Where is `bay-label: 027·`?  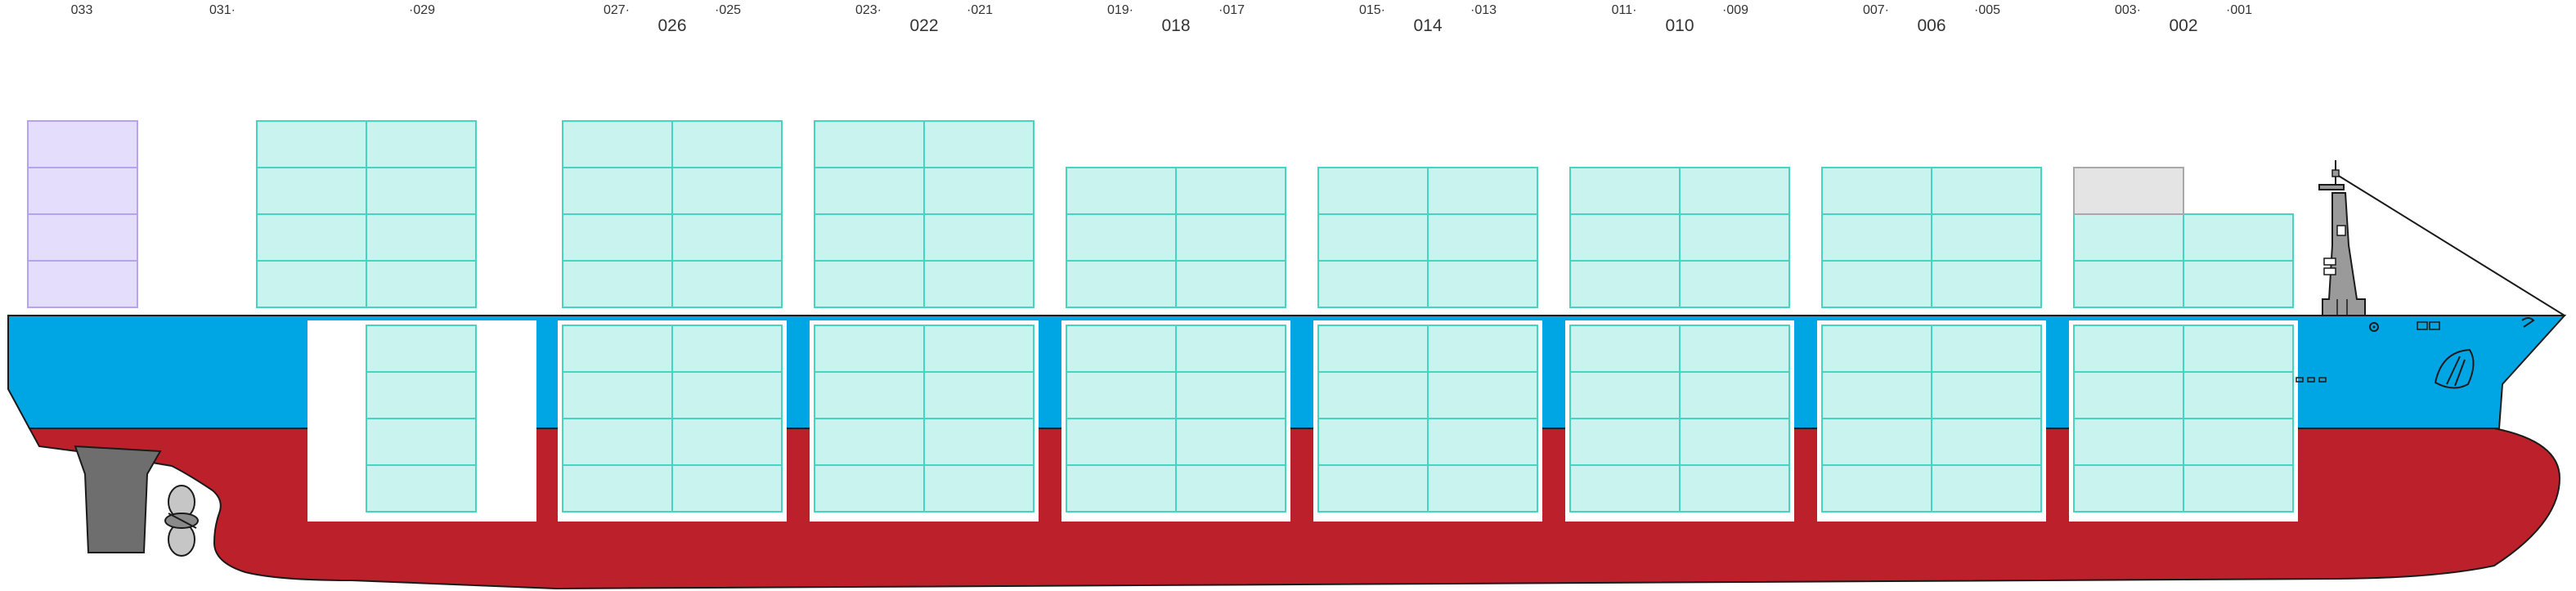 bay-label: 027· is located at coordinates (617, 10).